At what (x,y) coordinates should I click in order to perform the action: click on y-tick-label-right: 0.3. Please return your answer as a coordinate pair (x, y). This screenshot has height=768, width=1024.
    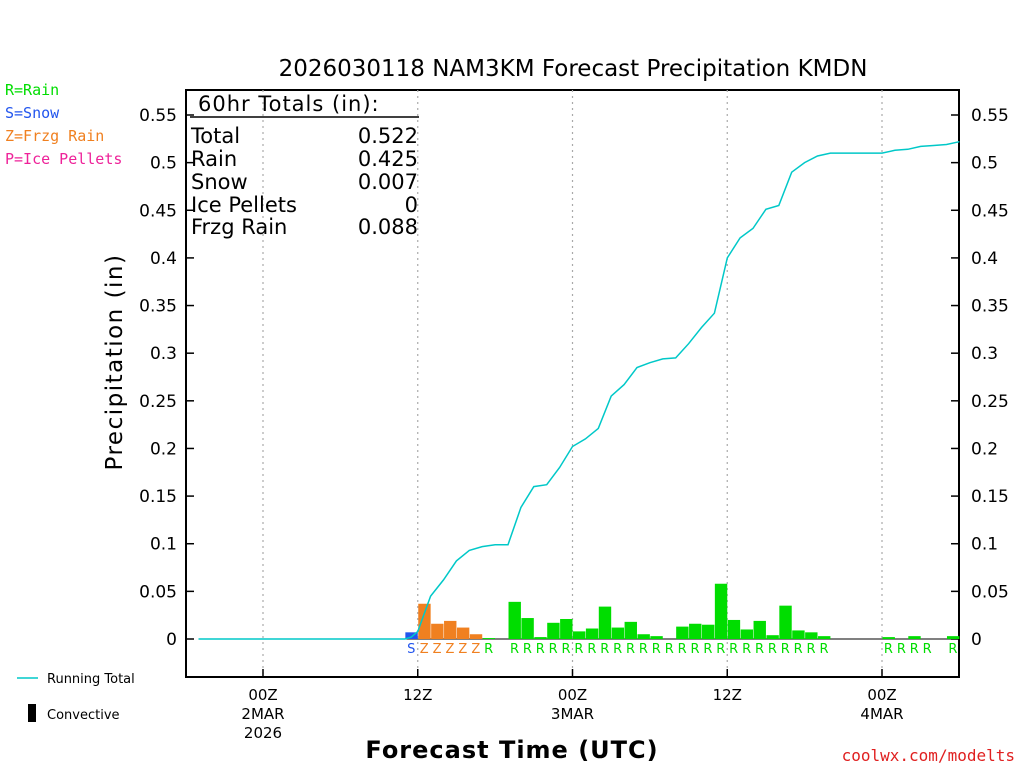
    Looking at the image, I should click on (984, 354).